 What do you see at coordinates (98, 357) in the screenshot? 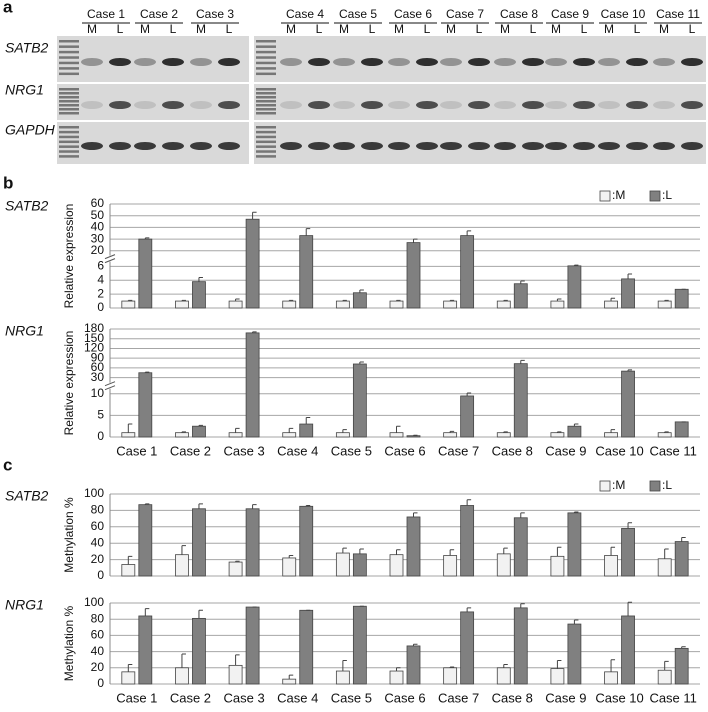
I see `y-tick-label: 90` at bounding box center [98, 357].